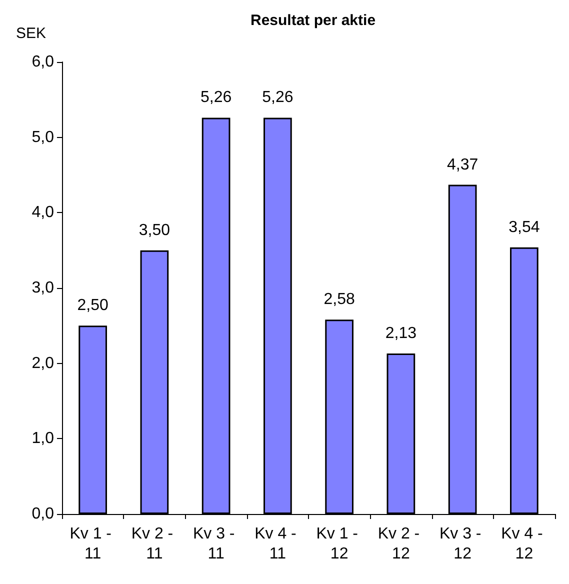 The height and width of the screenshot is (584, 569). What do you see at coordinates (339, 544) in the screenshot?
I see `x-tick-label: Kv 1 - 12` at bounding box center [339, 544].